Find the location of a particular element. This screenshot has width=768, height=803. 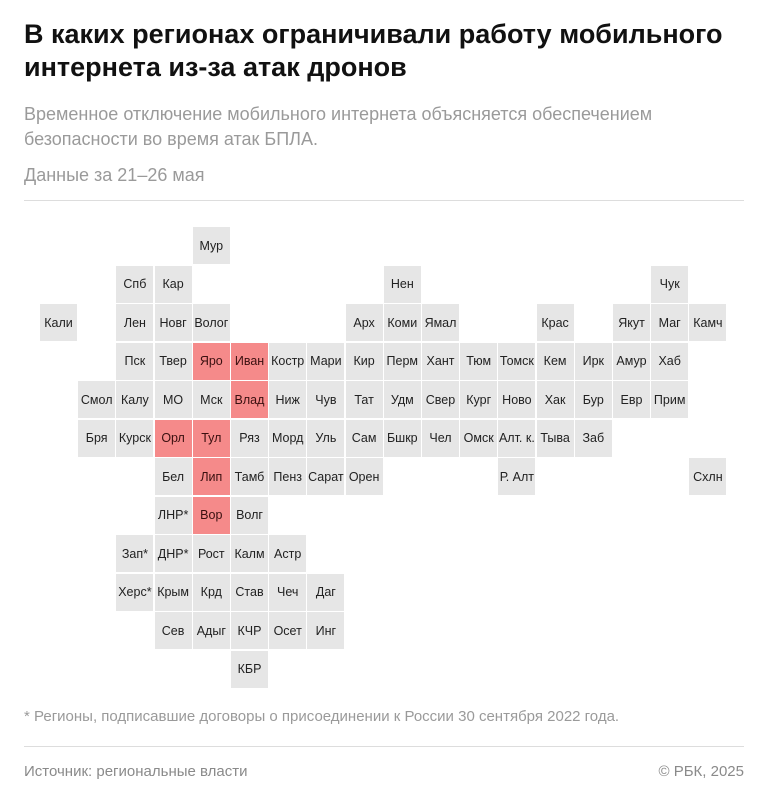

region-tile: Пск is located at coordinates (135, 361).